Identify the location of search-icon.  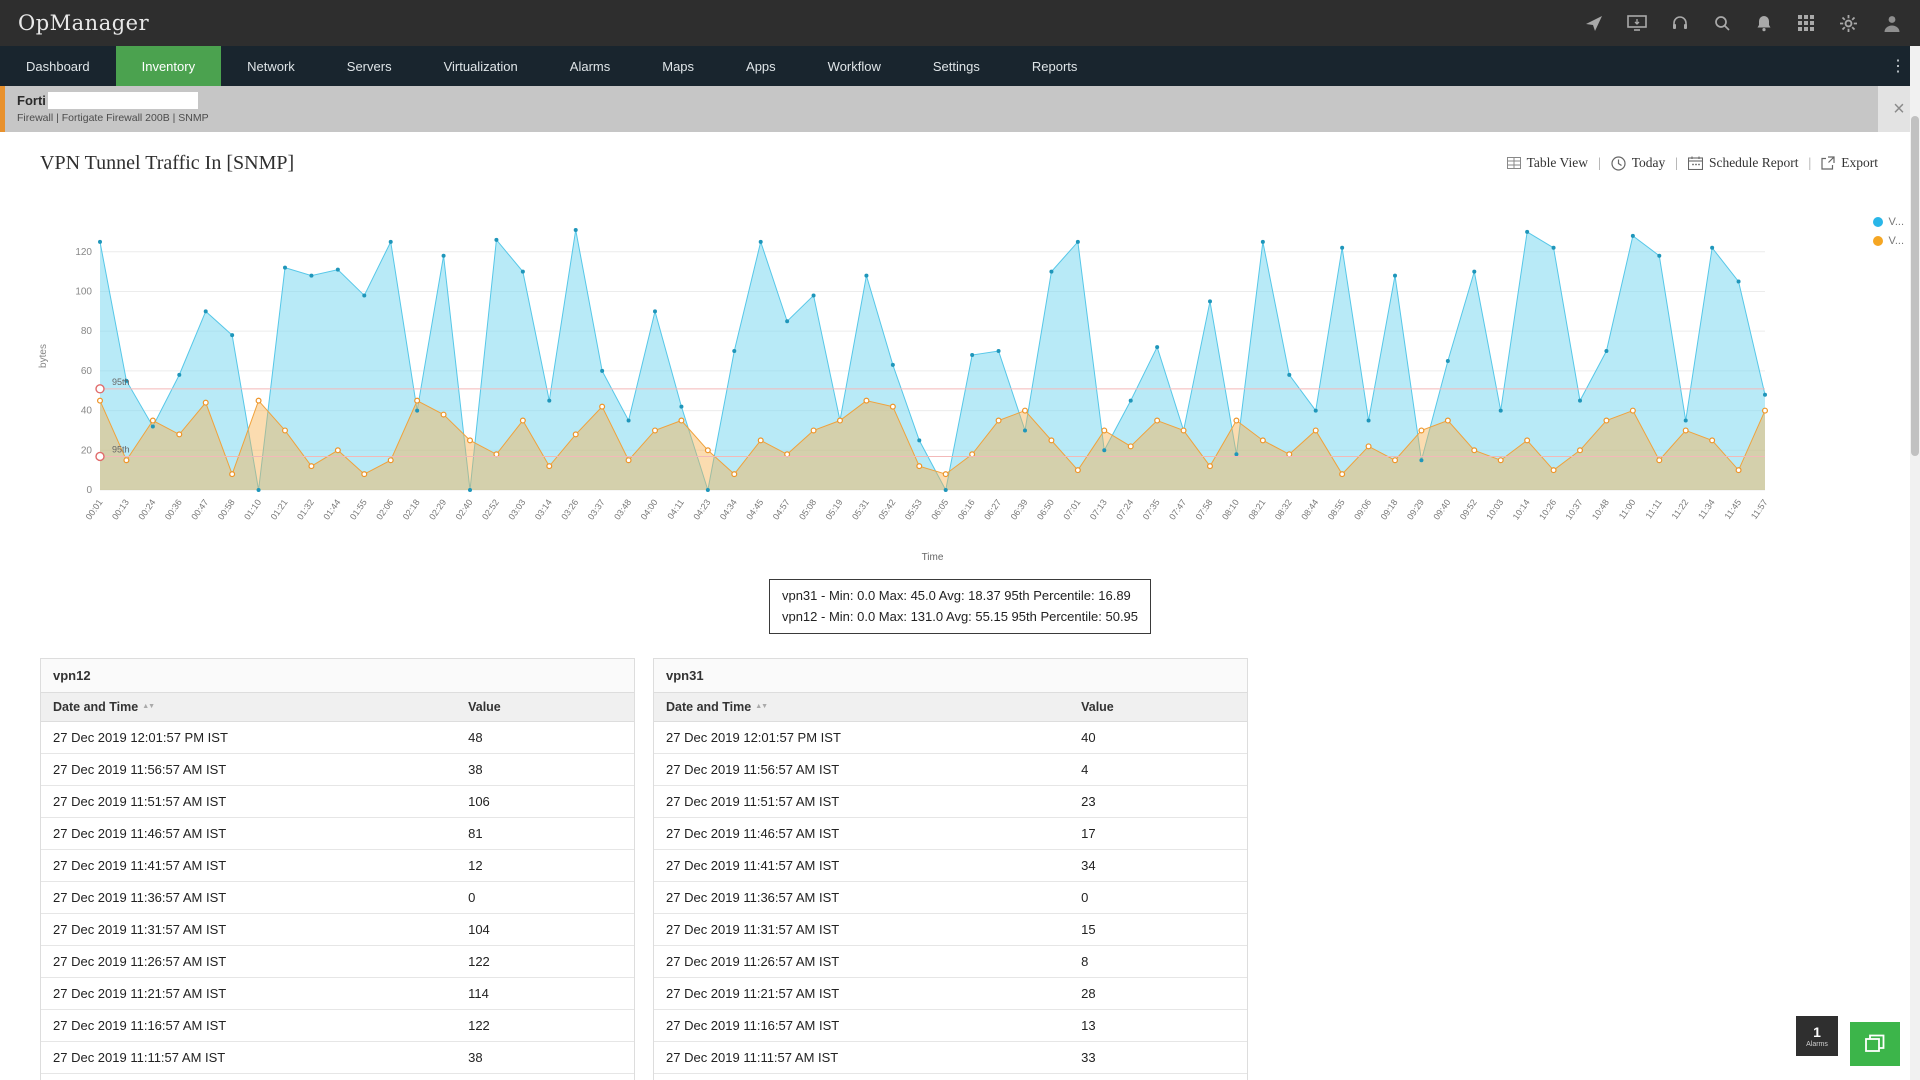
(1722, 23).